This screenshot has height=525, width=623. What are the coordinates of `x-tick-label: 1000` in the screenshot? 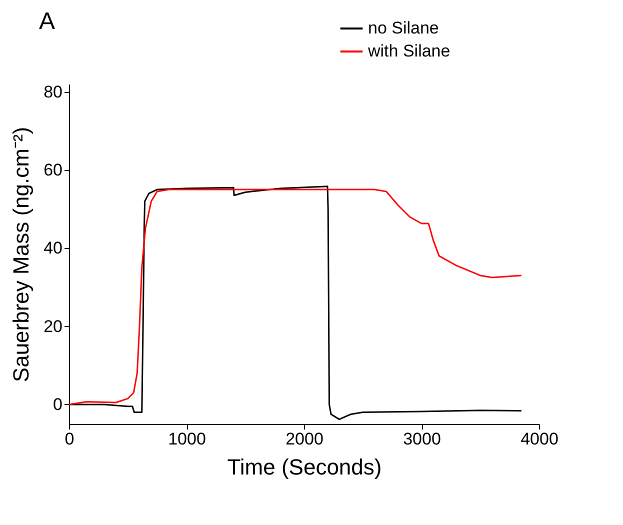 It's located at (187, 439).